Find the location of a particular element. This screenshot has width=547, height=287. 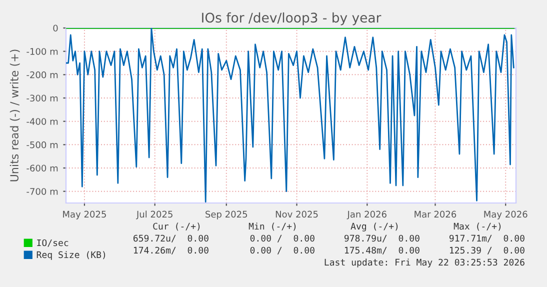

x-tick-label: May 2026 is located at coordinates (506, 215).